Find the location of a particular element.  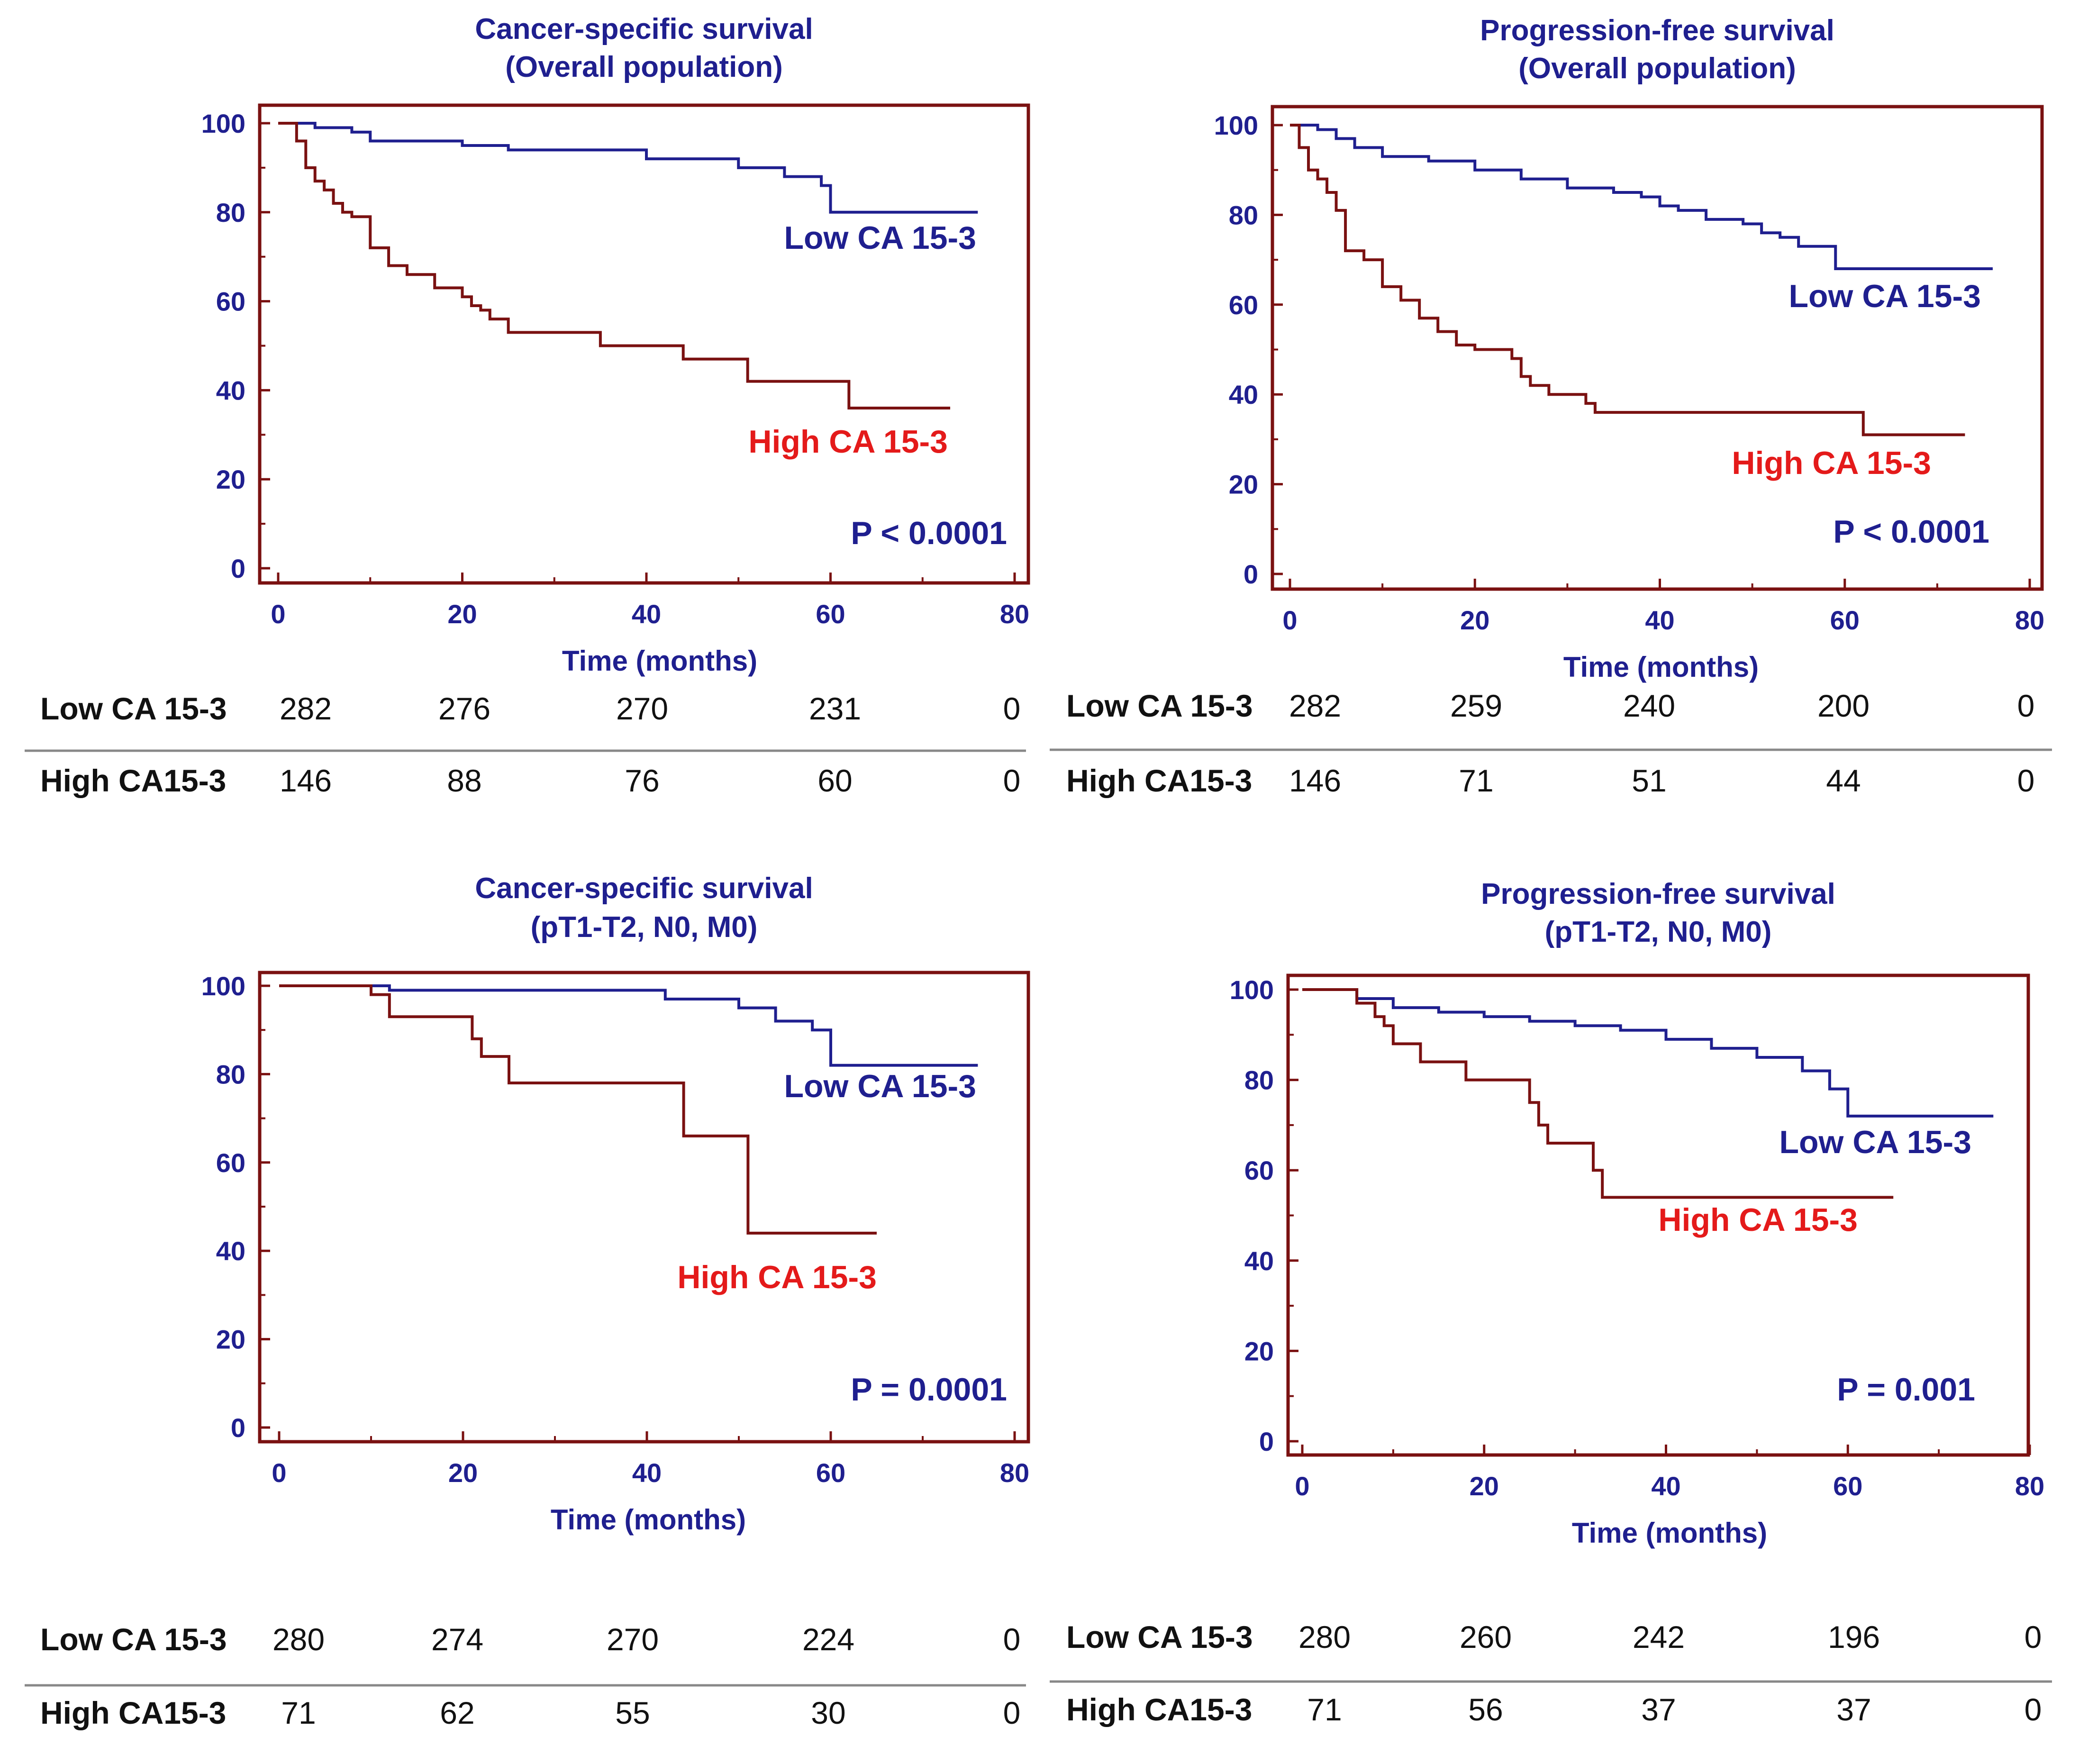

risk-cell: 240 is located at coordinates (1649, 705).